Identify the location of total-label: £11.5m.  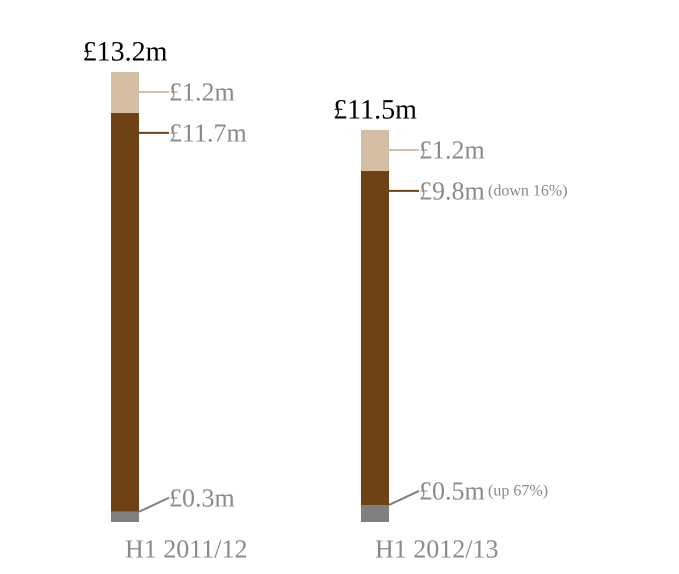
(375, 110).